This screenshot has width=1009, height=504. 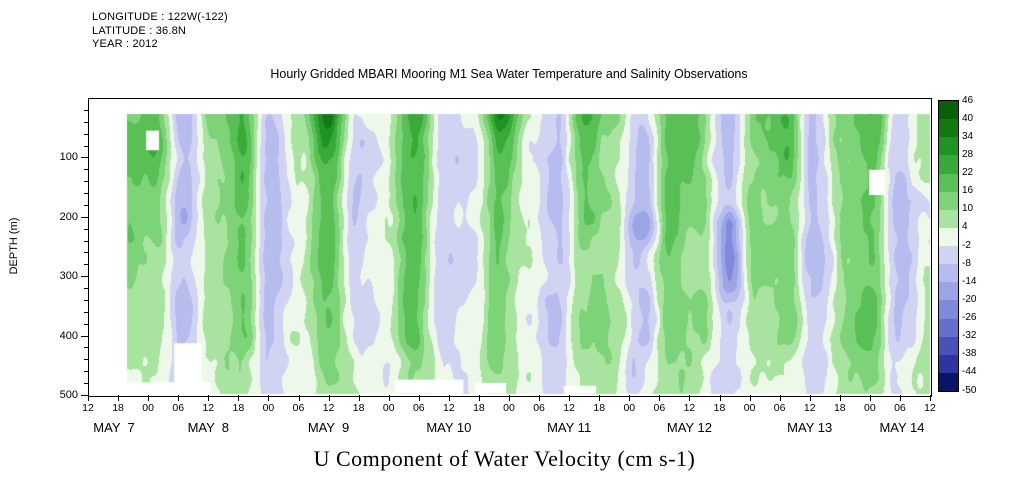 I want to click on y-tick-label: 400, so click(x=68, y=335).